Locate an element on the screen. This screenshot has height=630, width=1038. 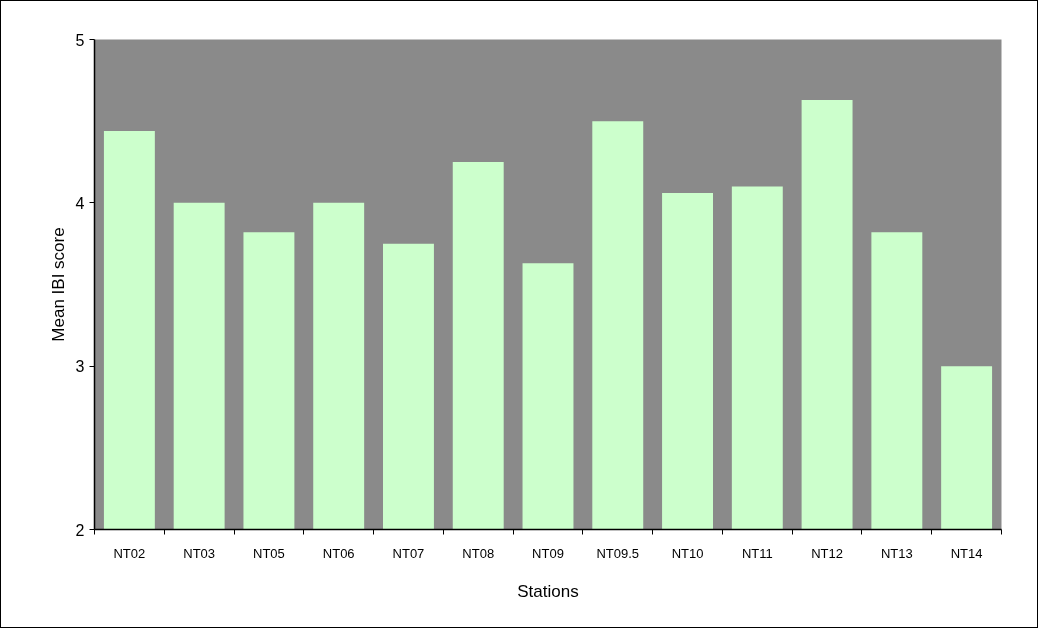
x-tick-label: NT02 is located at coordinates (129, 553).